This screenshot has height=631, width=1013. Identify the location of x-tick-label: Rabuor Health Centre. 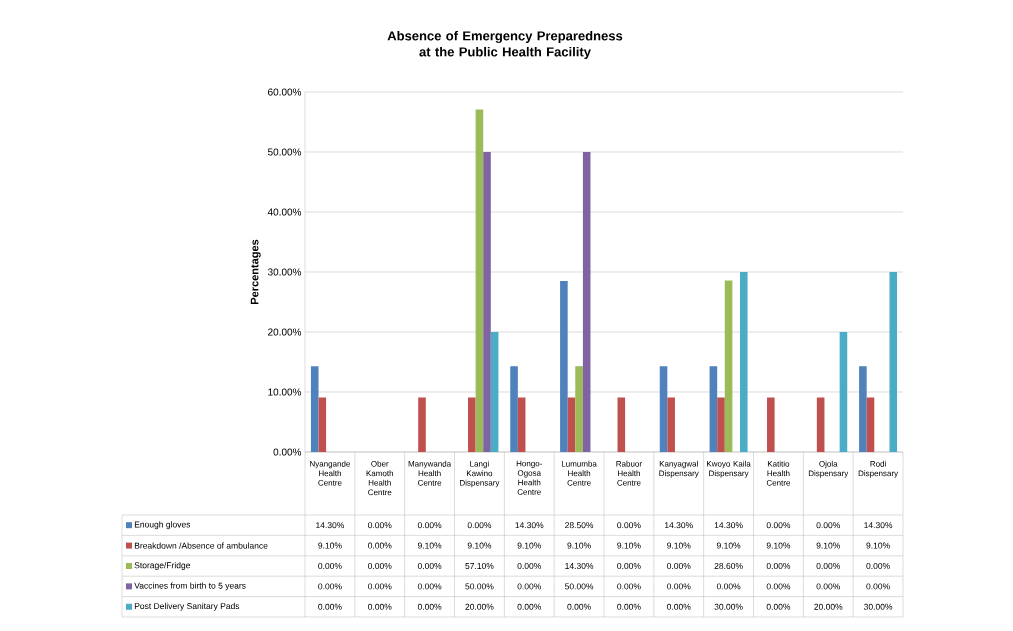
(629, 473).